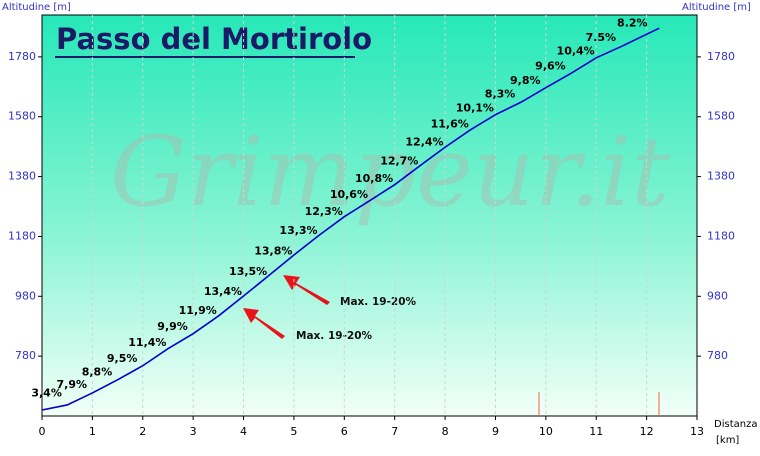 Image resolution: width=760 pixels, height=456 pixels. Describe the element at coordinates (525, 80) in the screenshot. I see `gradient-label: 9,8%` at that location.